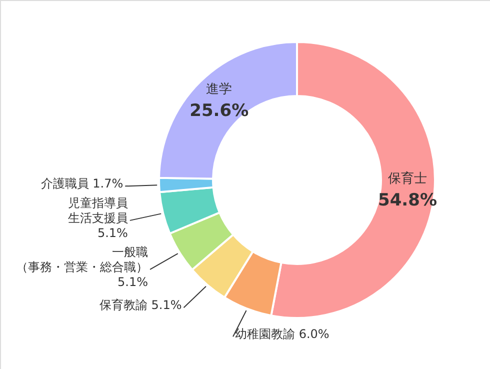  I want to click on data-label: 25.6%, so click(219, 110).